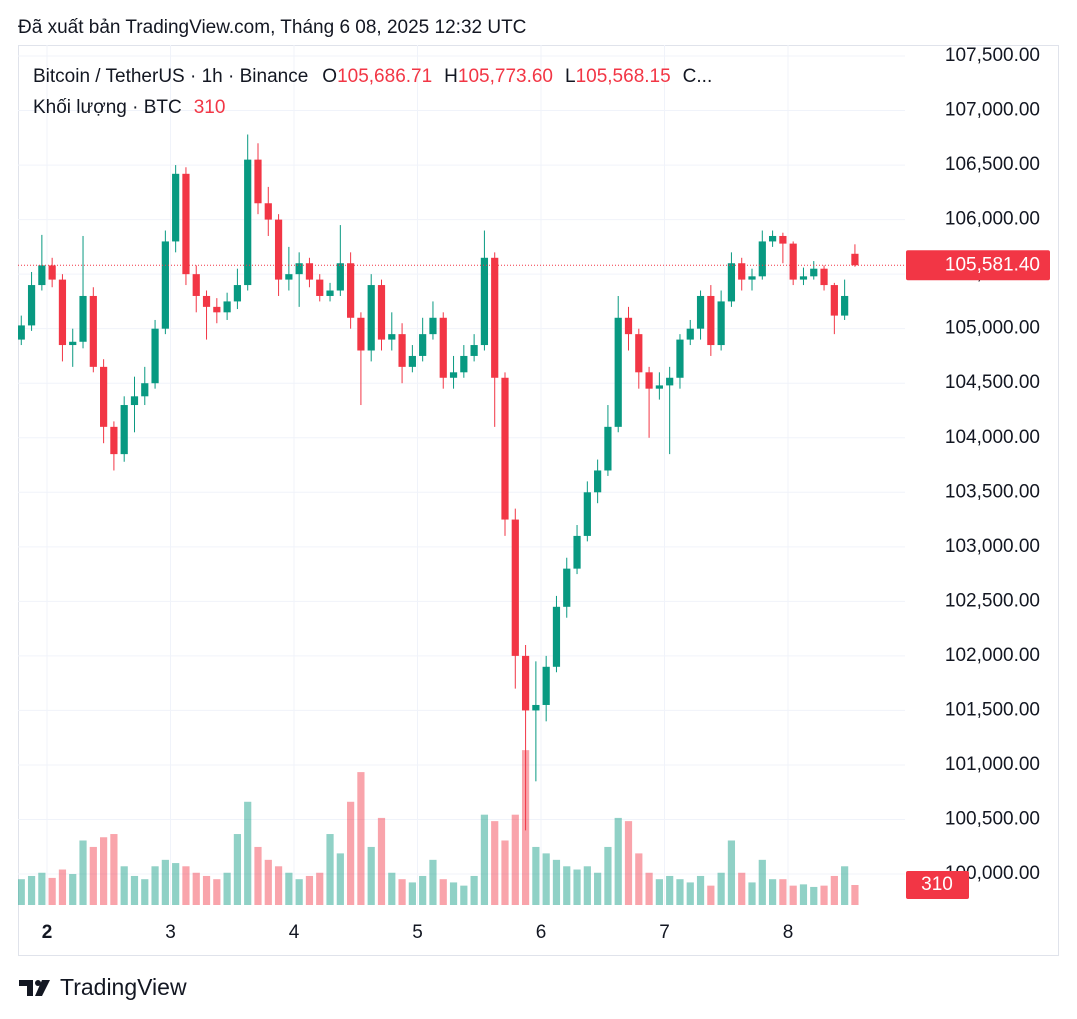  I want to click on y-tick-label: 107,000.00, so click(992, 110).